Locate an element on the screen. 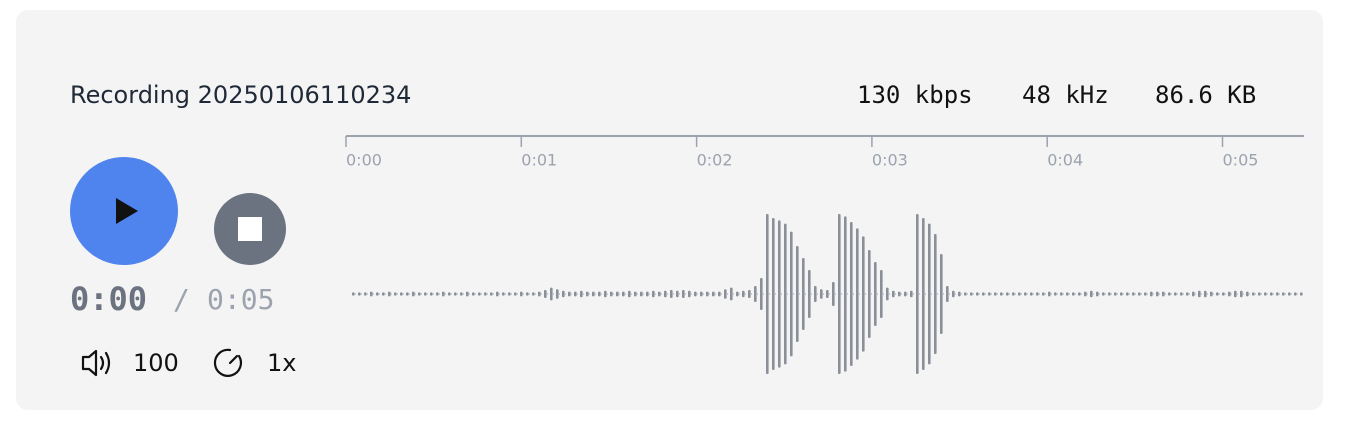  sample-rate: 48 kHz is located at coordinates (1065, 95).